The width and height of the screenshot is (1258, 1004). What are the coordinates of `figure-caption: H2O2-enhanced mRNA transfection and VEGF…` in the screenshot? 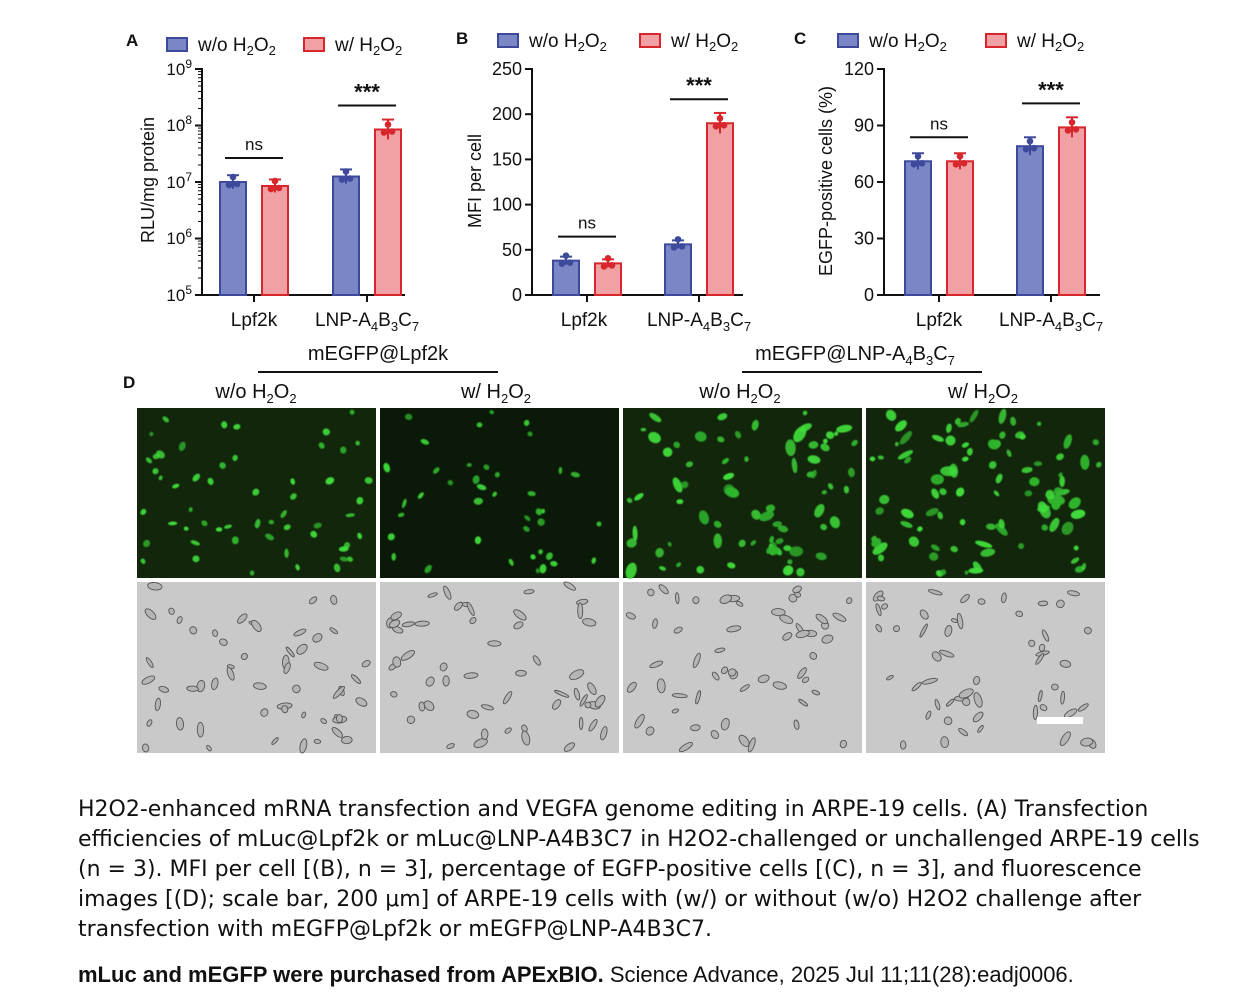 It's located at (639, 869).